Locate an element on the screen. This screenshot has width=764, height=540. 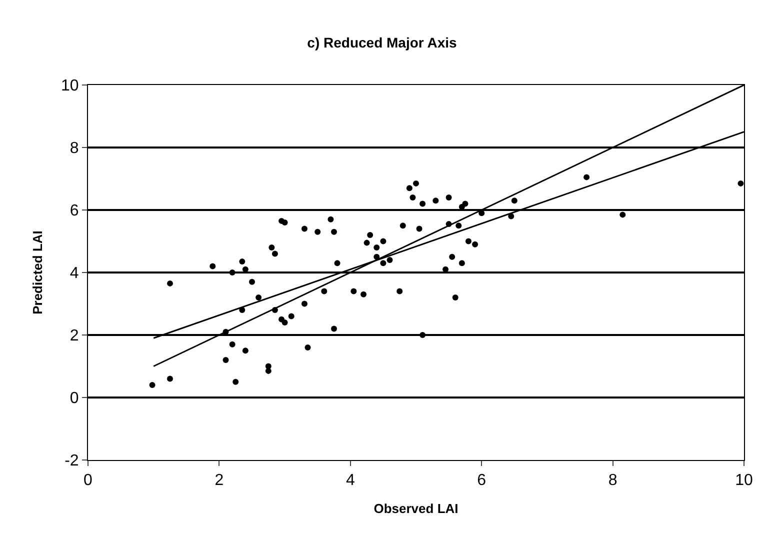
x-tick-label: 0 is located at coordinates (88, 481).